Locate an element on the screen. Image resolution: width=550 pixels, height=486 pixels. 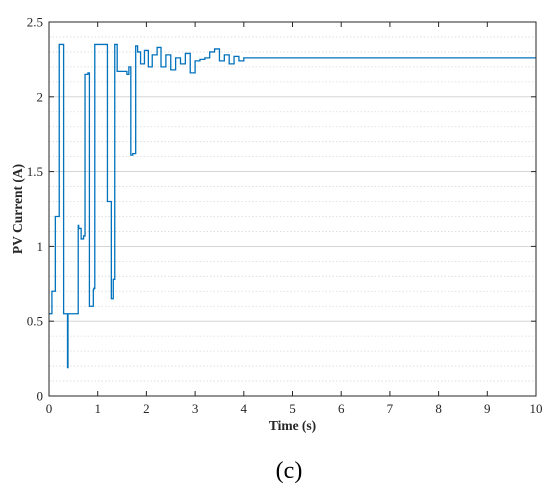
x-tick-label: 7 is located at coordinates (390, 408).